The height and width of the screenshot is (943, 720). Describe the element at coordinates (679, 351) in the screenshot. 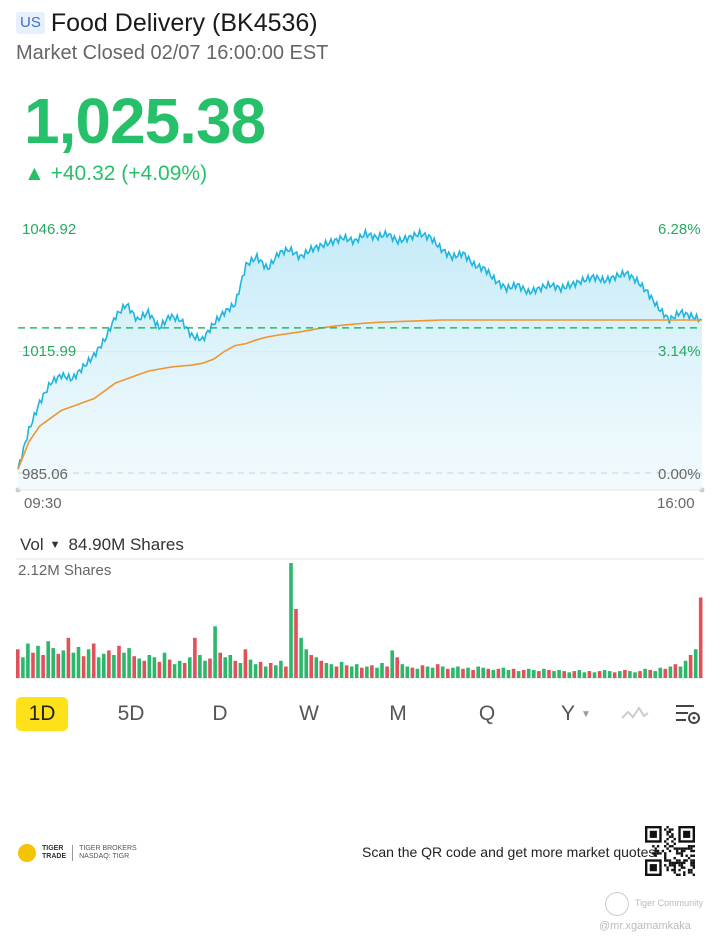

I see `y-right-tick-mid: 3.14%` at that location.